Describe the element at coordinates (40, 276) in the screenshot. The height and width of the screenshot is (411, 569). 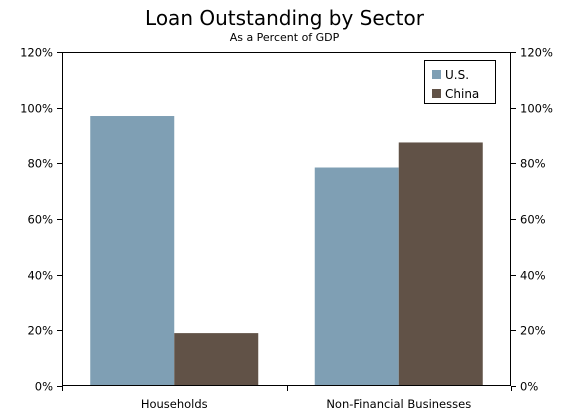
I see `left-tick-label: 40%` at that location.